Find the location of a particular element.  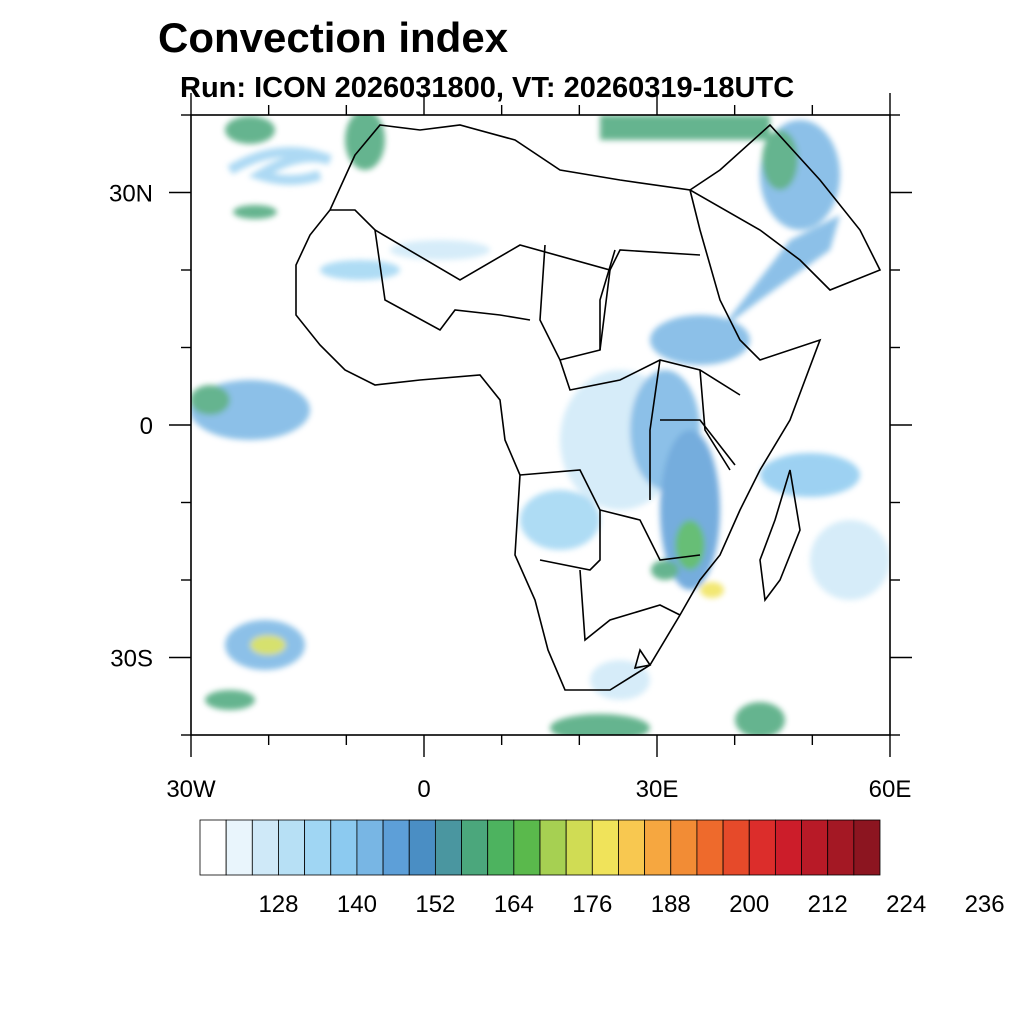

colorbar-label: 188 is located at coordinates (671, 904).